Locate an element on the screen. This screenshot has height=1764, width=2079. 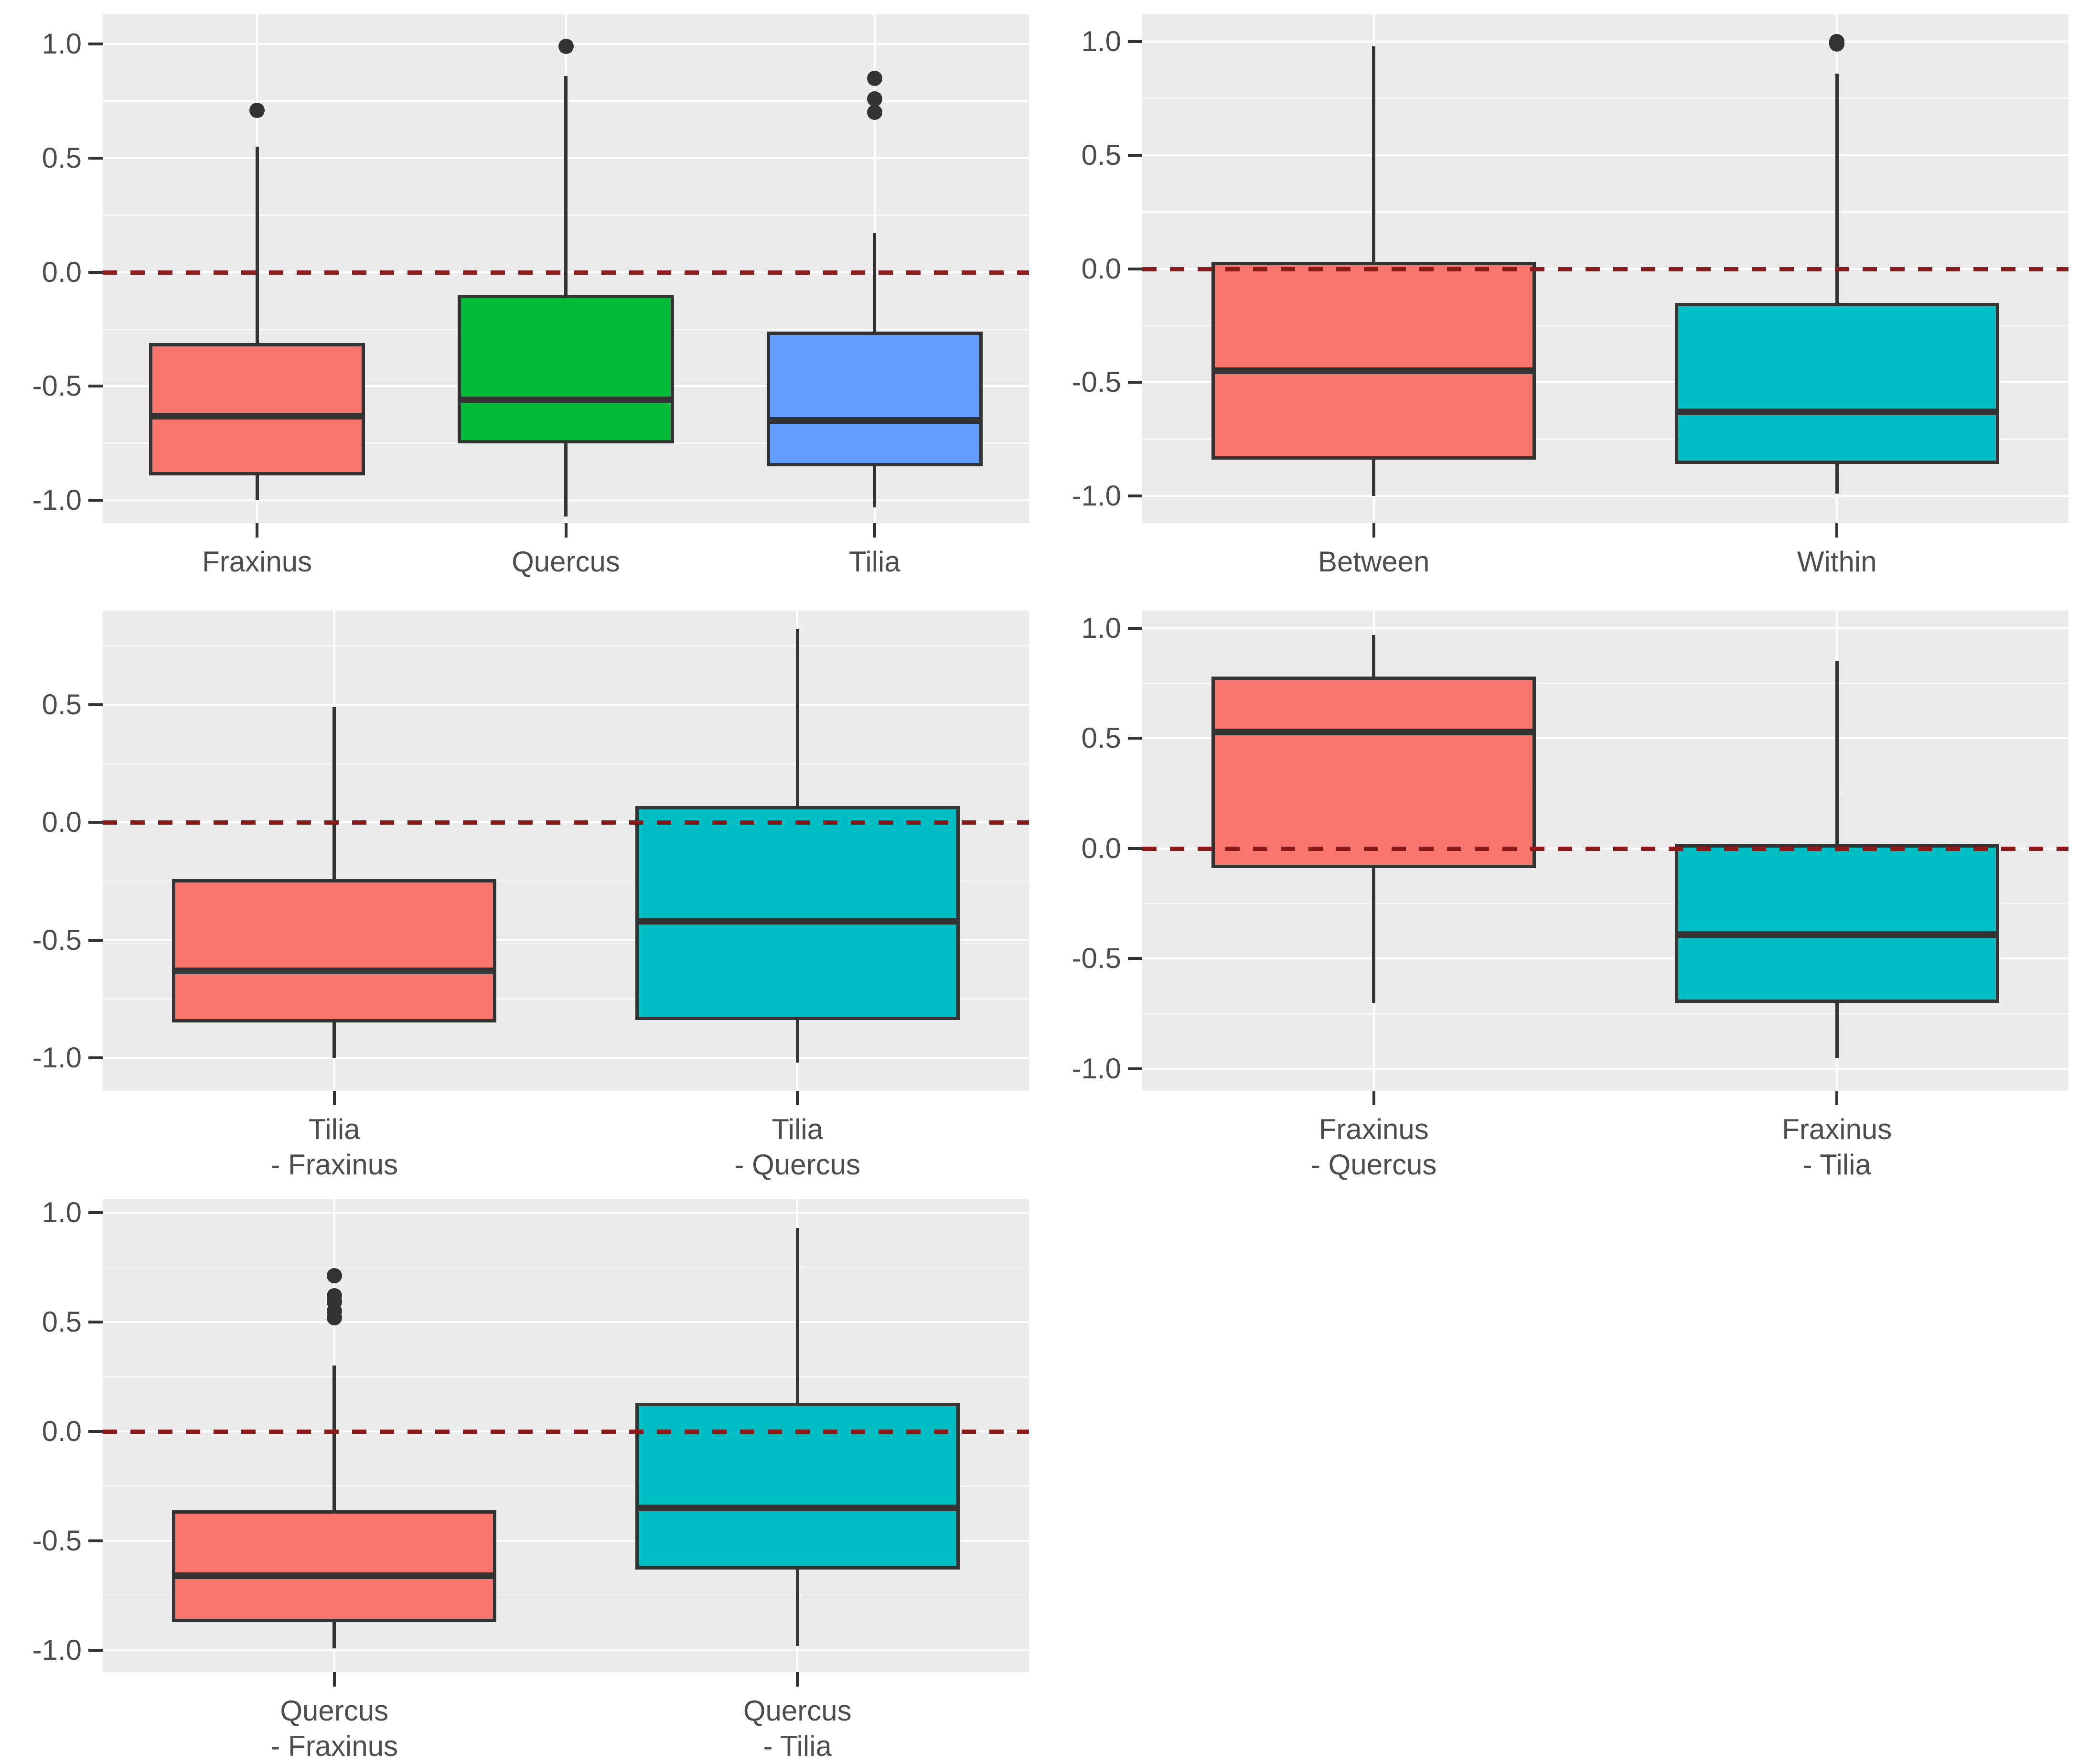
x-category-label: Tilia - Fraxinus is located at coordinates (334, 1148).